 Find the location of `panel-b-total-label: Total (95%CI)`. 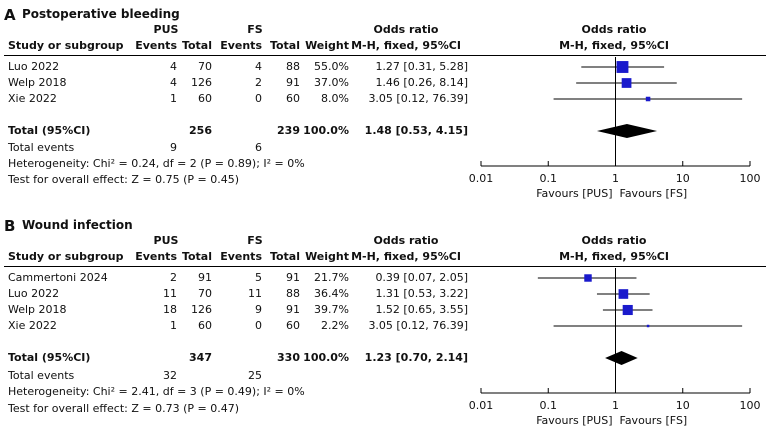

panel-b-total-label: Total (95%CI) is located at coordinates (49, 357).